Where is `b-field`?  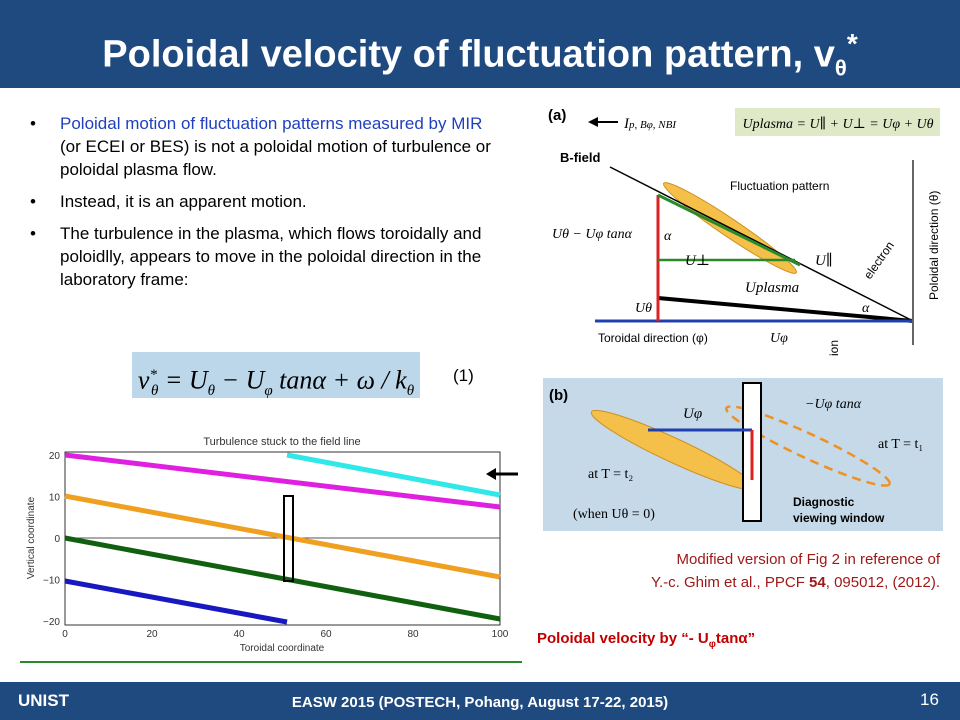
b-field is located at coordinates (761, 244).